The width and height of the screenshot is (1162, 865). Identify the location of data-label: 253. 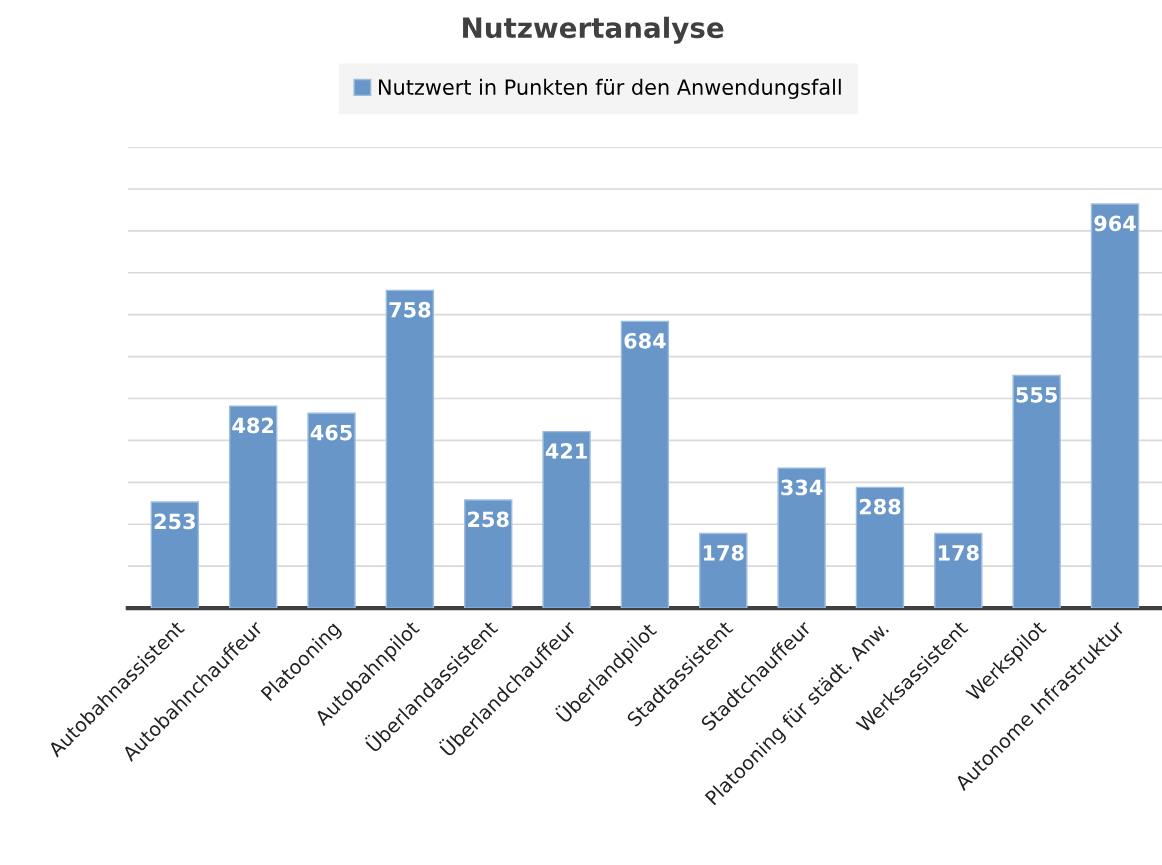
(174, 521).